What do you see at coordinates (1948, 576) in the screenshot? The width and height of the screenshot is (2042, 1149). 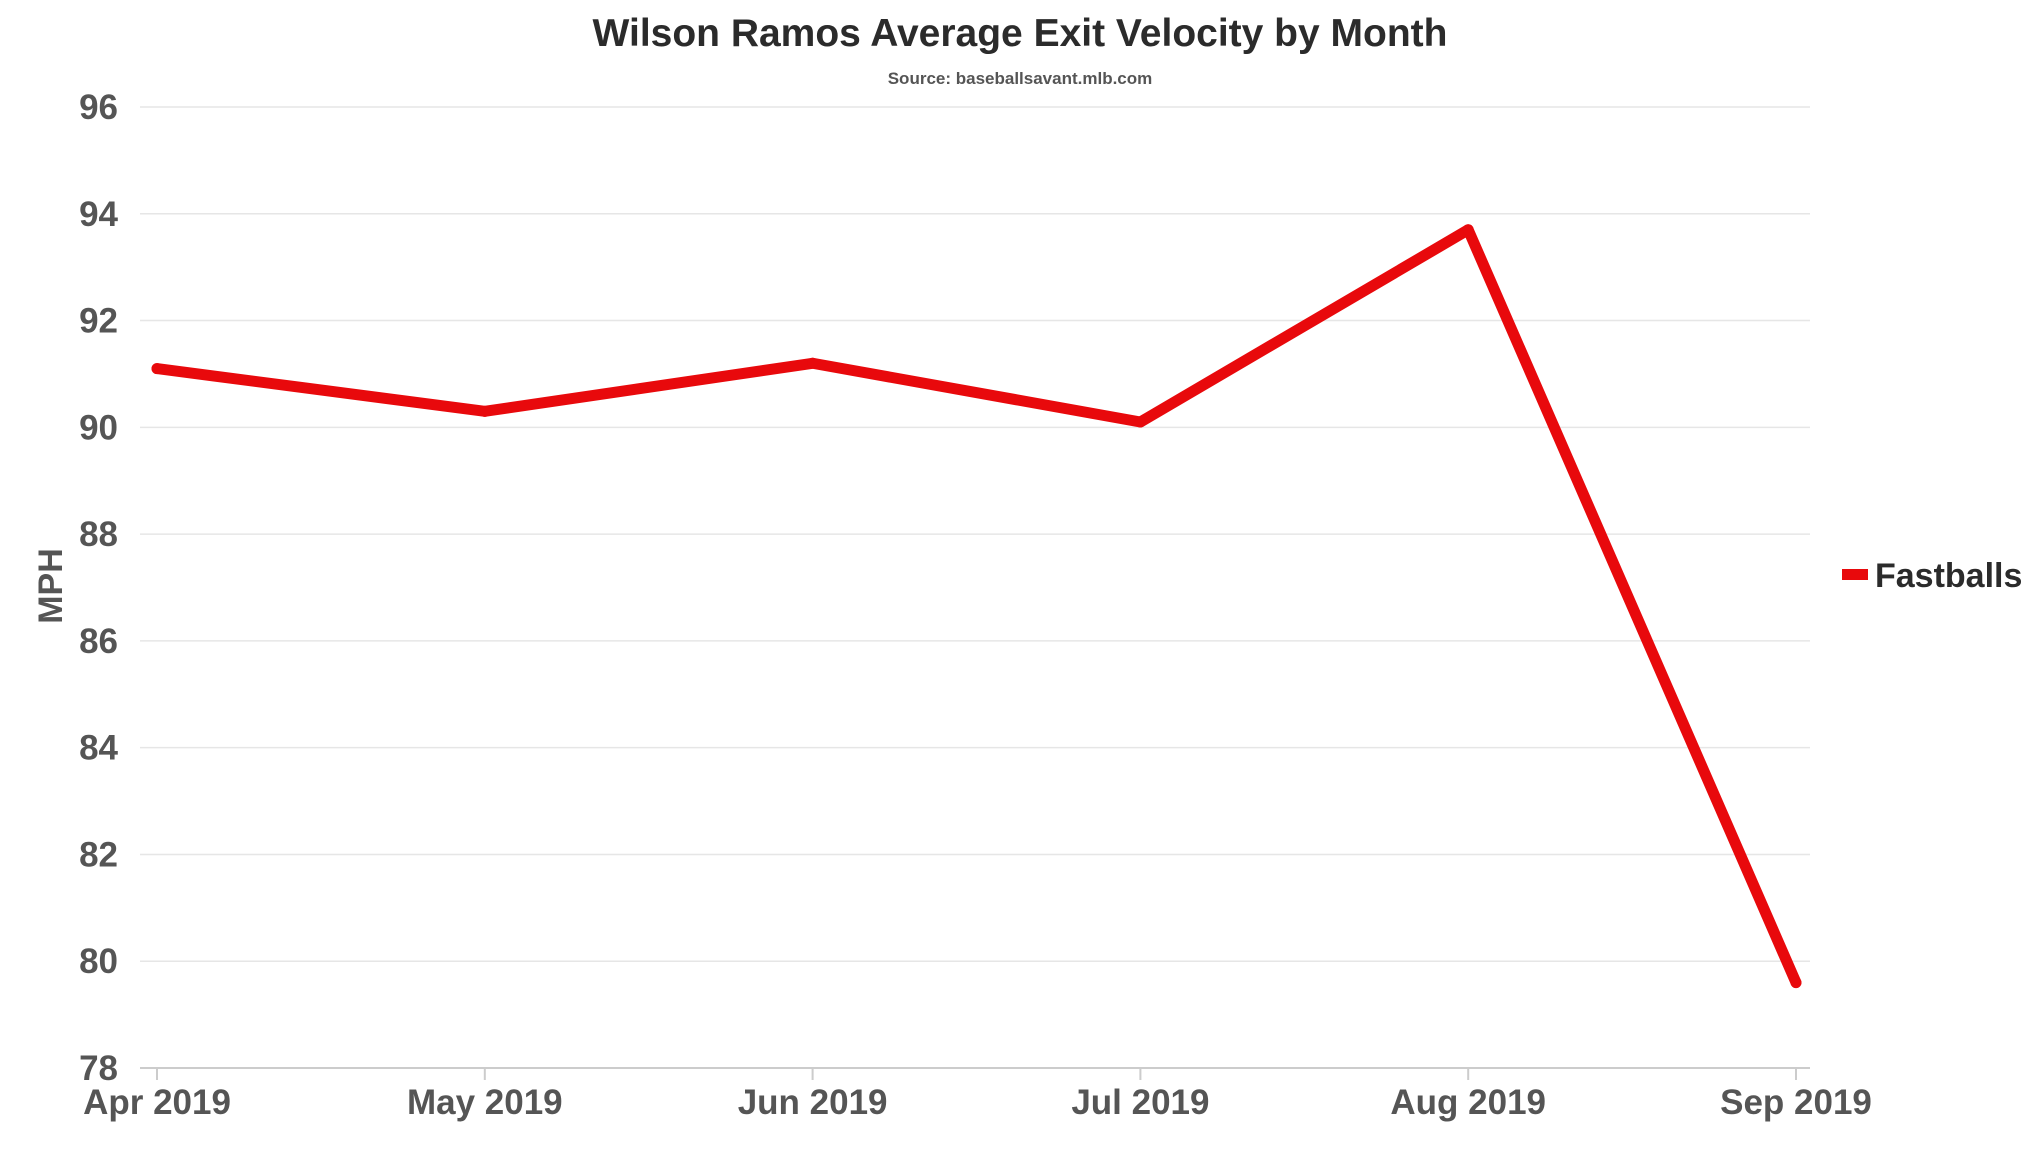 I see `legend-label-fastballs: Fastballs` at bounding box center [1948, 576].